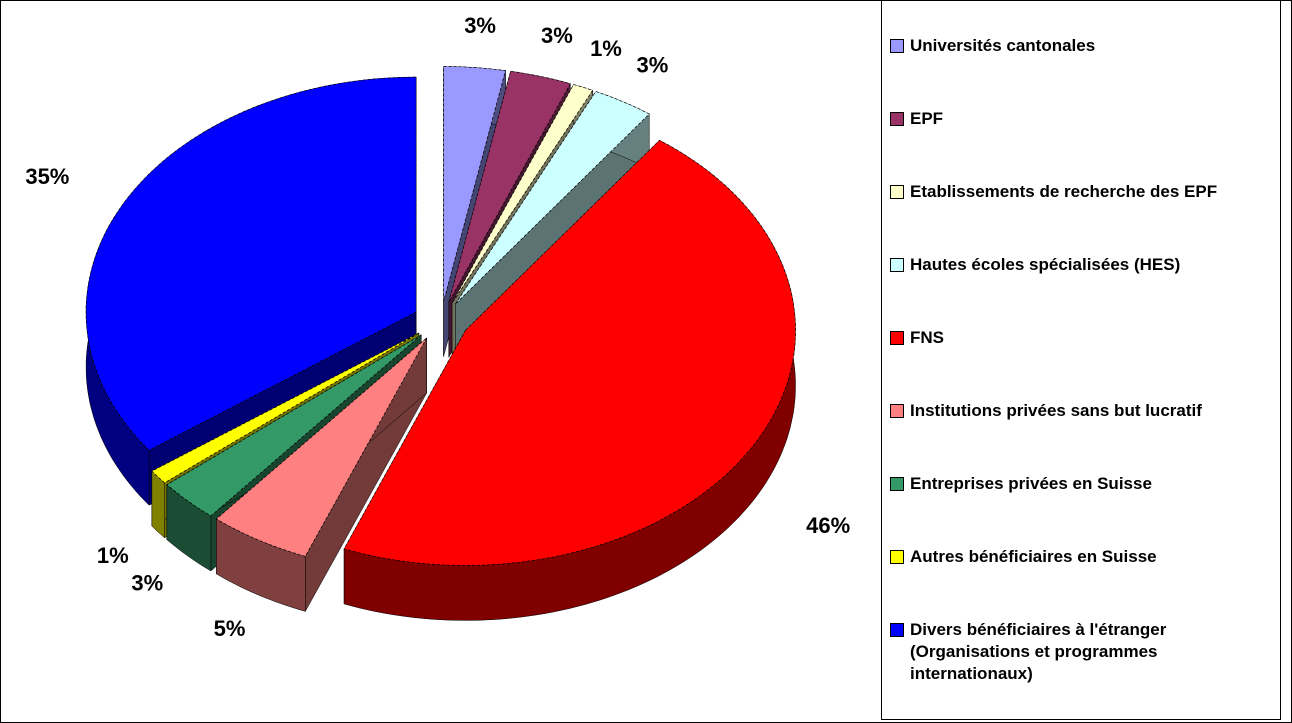  What do you see at coordinates (1003, 45) in the screenshot?
I see `legend-label: Universités cantonales` at bounding box center [1003, 45].